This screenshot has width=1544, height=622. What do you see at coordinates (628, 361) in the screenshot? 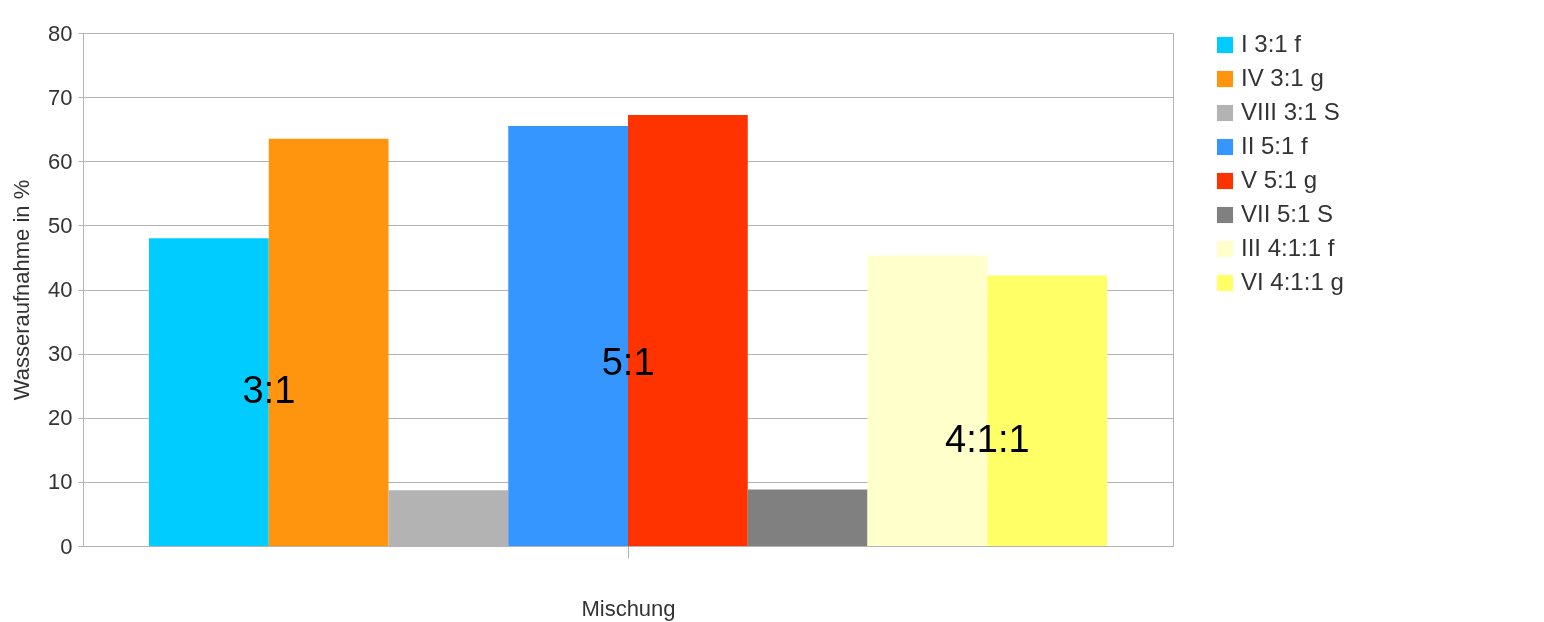
I see `annotation: 5:1` at bounding box center [628, 361].